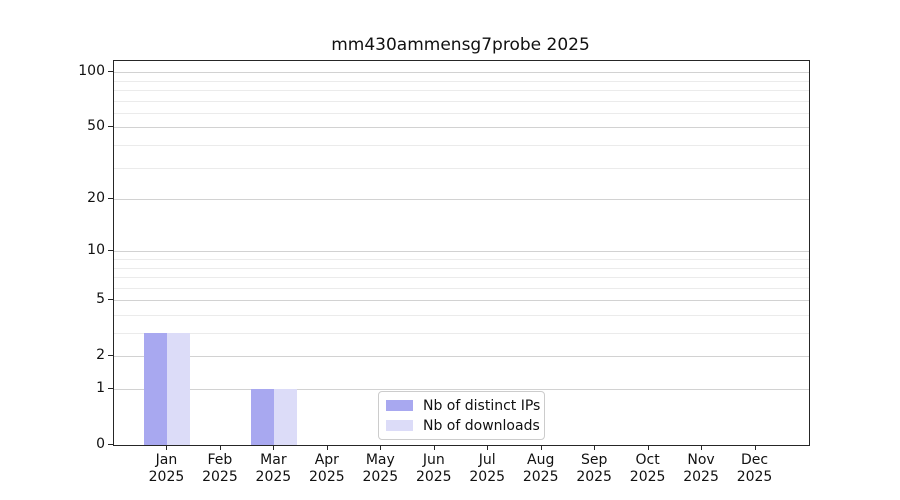 Image resolution: width=900 pixels, height=500 pixels. What do you see at coordinates (96, 126) in the screenshot?
I see `y-tick-label: 50` at bounding box center [96, 126].